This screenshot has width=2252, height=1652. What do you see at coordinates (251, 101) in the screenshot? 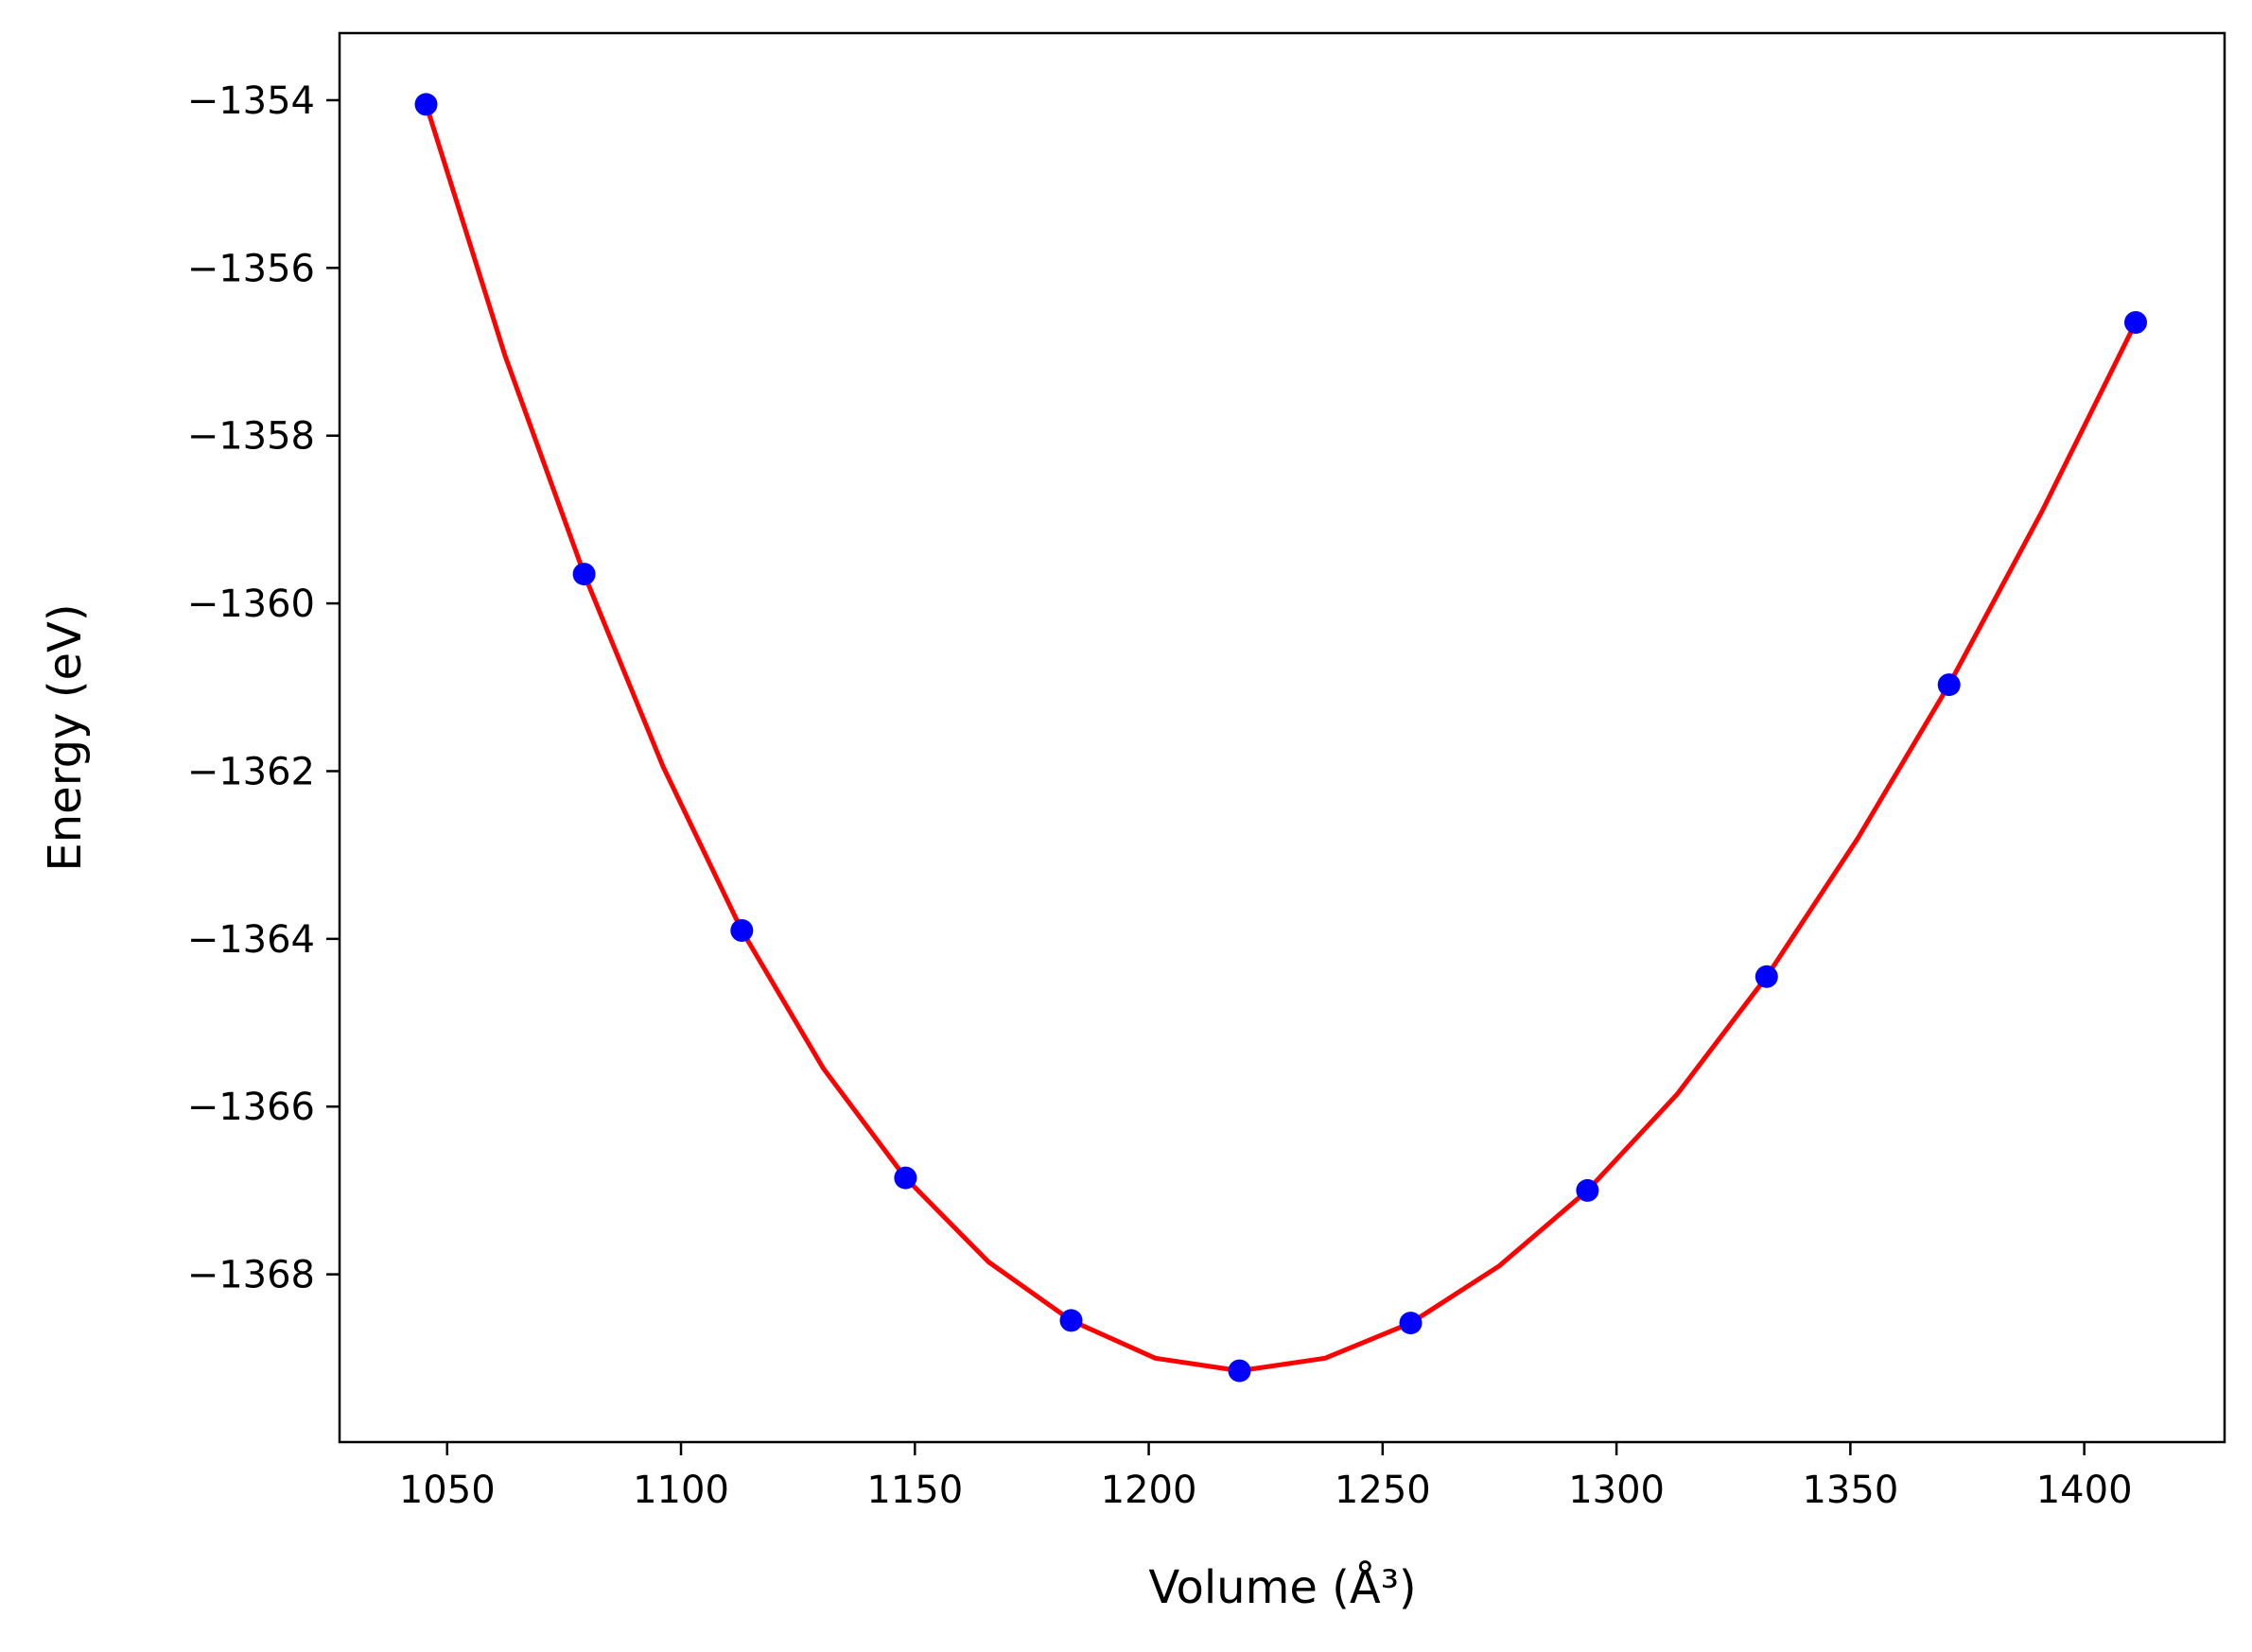
I see `y-tick-label: −1354` at bounding box center [251, 101].